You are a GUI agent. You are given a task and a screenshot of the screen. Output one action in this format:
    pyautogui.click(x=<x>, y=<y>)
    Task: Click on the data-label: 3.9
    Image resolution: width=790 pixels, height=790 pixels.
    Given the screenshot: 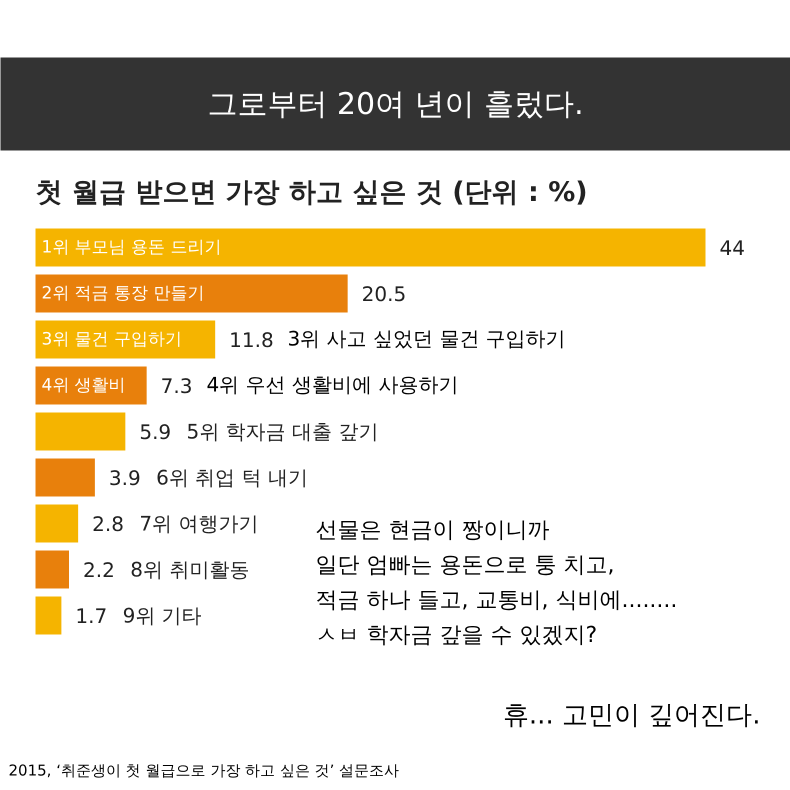 What is the action you would take?
    pyautogui.click(x=124, y=478)
    